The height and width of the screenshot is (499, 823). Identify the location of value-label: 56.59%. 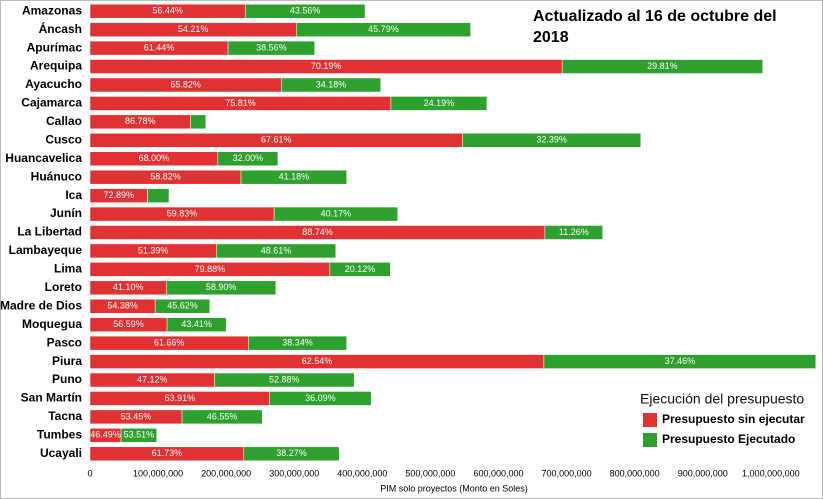
(128, 324).